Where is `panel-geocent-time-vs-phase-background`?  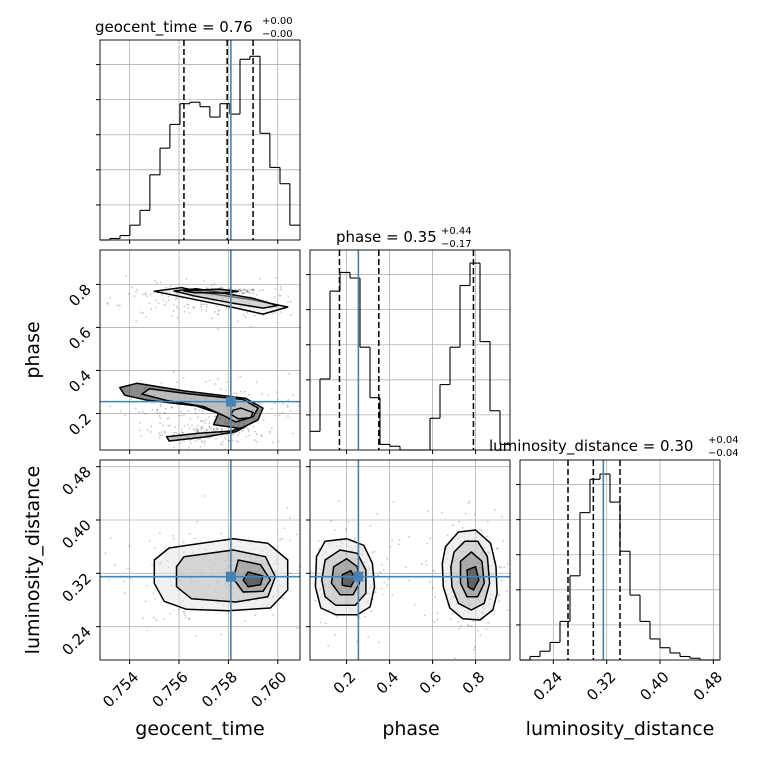 panel-geocent-time-vs-phase-background is located at coordinates (200, 350).